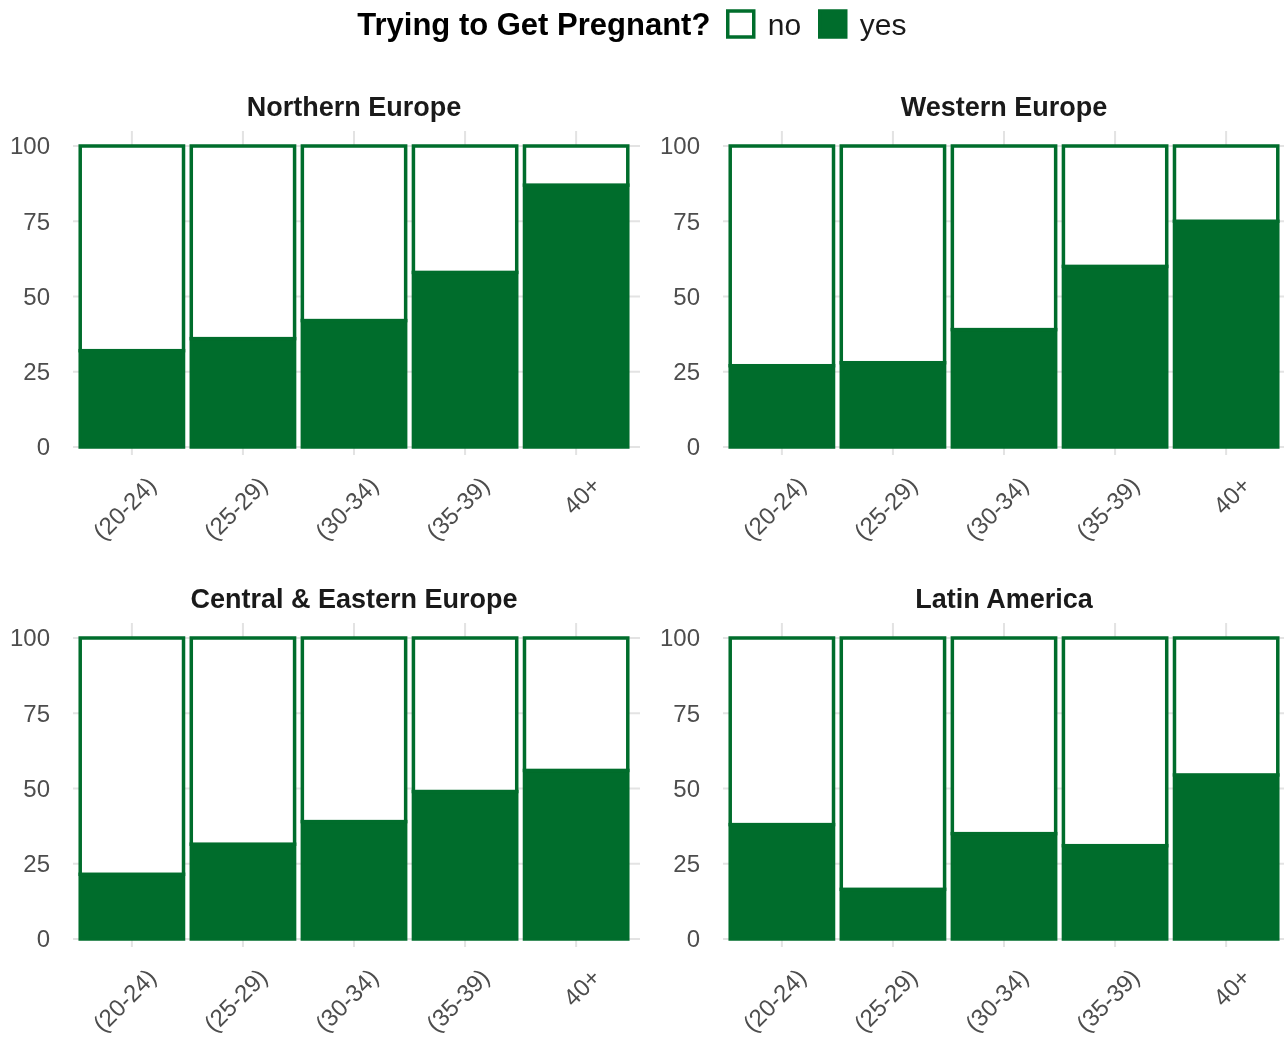 Image resolution: width=1284 pixels, height=1040 pixels. Describe the element at coordinates (354, 599) in the screenshot. I see `chart-title: Central & Eastern Europe` at that location.